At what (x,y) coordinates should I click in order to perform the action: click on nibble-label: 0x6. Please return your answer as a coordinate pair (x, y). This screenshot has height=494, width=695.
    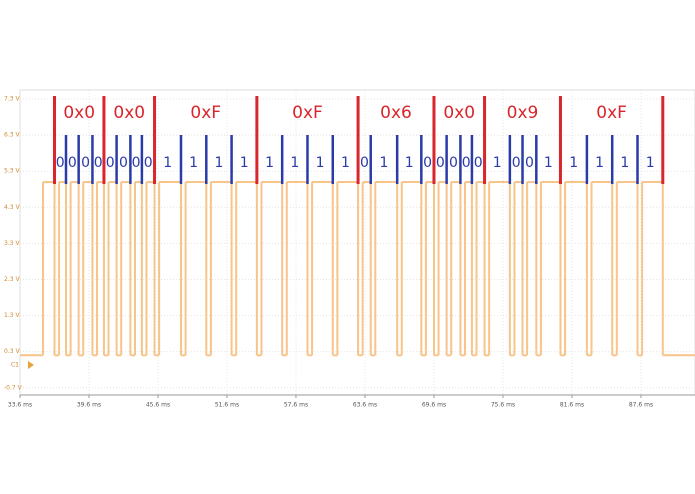
    Looking at the image, I should click on (396, 113).